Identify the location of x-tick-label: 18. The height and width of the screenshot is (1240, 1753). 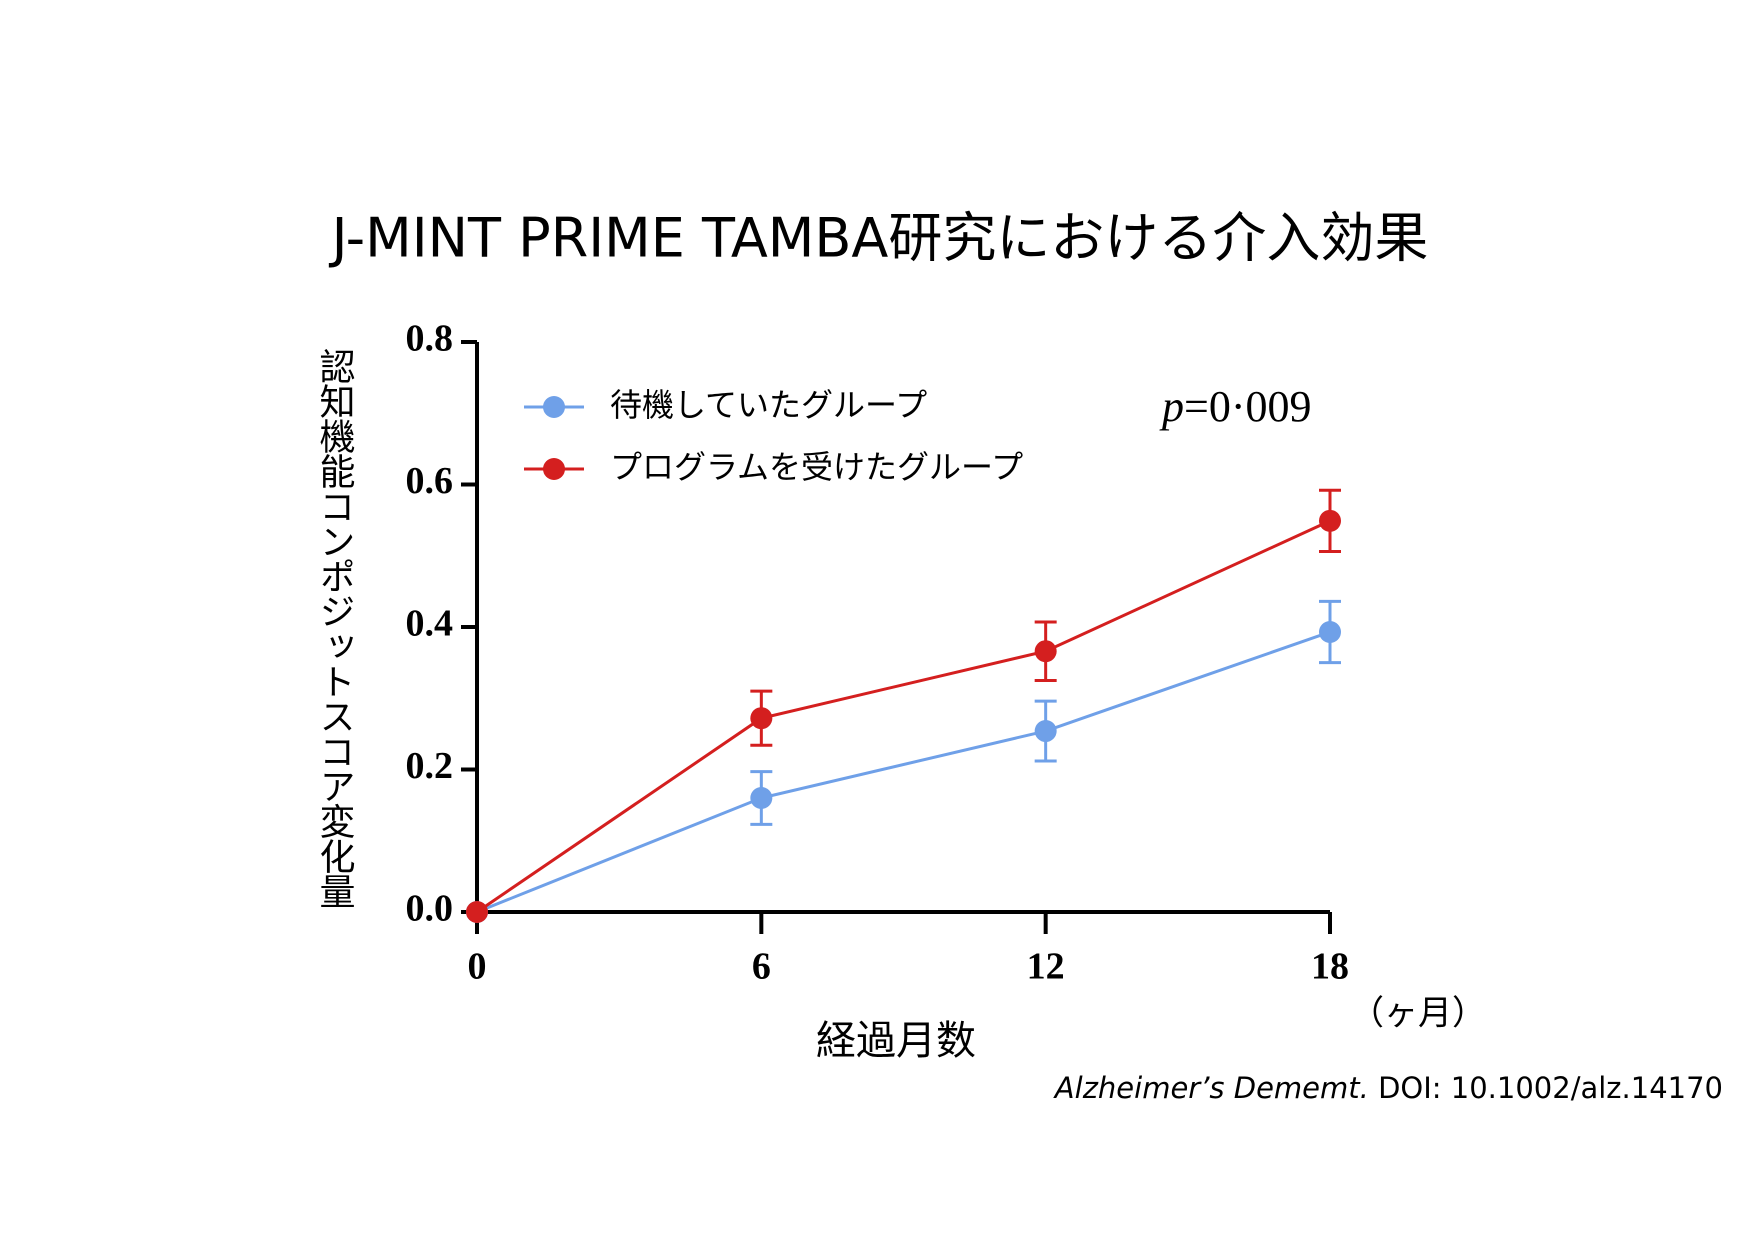
(1330, 967).